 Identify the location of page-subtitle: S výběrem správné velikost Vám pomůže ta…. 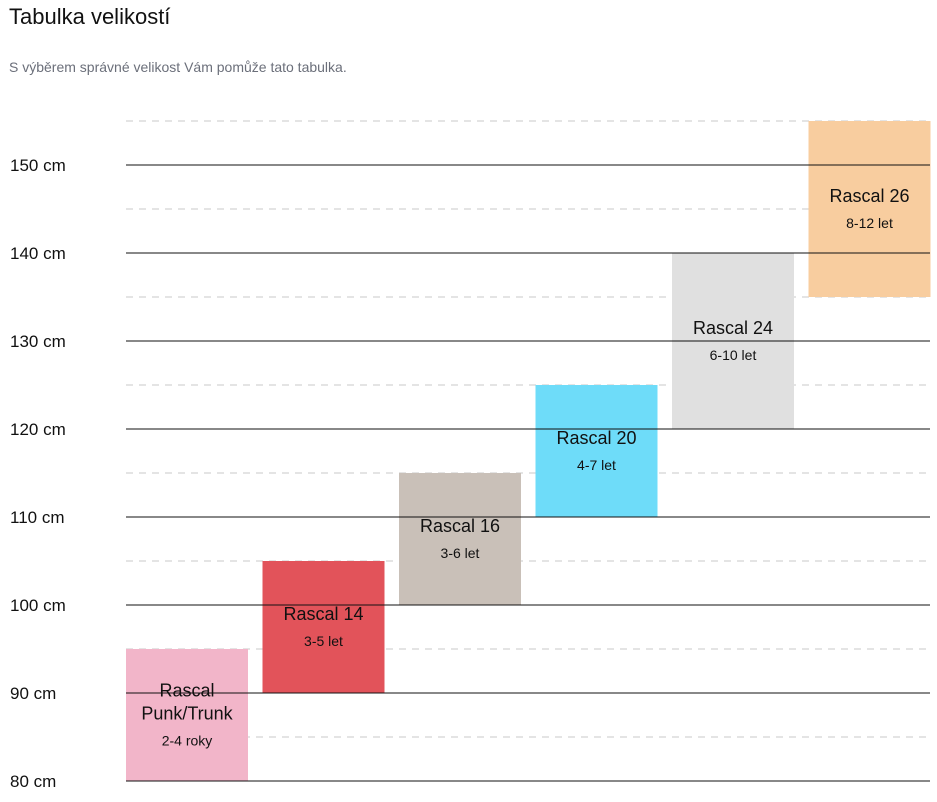
(178, 67).